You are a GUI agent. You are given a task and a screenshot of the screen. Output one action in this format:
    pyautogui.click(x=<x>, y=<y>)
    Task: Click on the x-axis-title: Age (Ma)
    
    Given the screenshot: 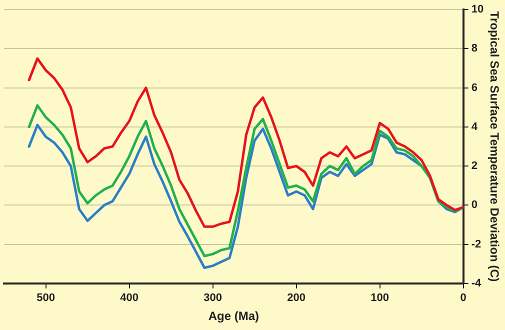 What is the action you would take?
    pyautogui.click(x=234, y=316)
    